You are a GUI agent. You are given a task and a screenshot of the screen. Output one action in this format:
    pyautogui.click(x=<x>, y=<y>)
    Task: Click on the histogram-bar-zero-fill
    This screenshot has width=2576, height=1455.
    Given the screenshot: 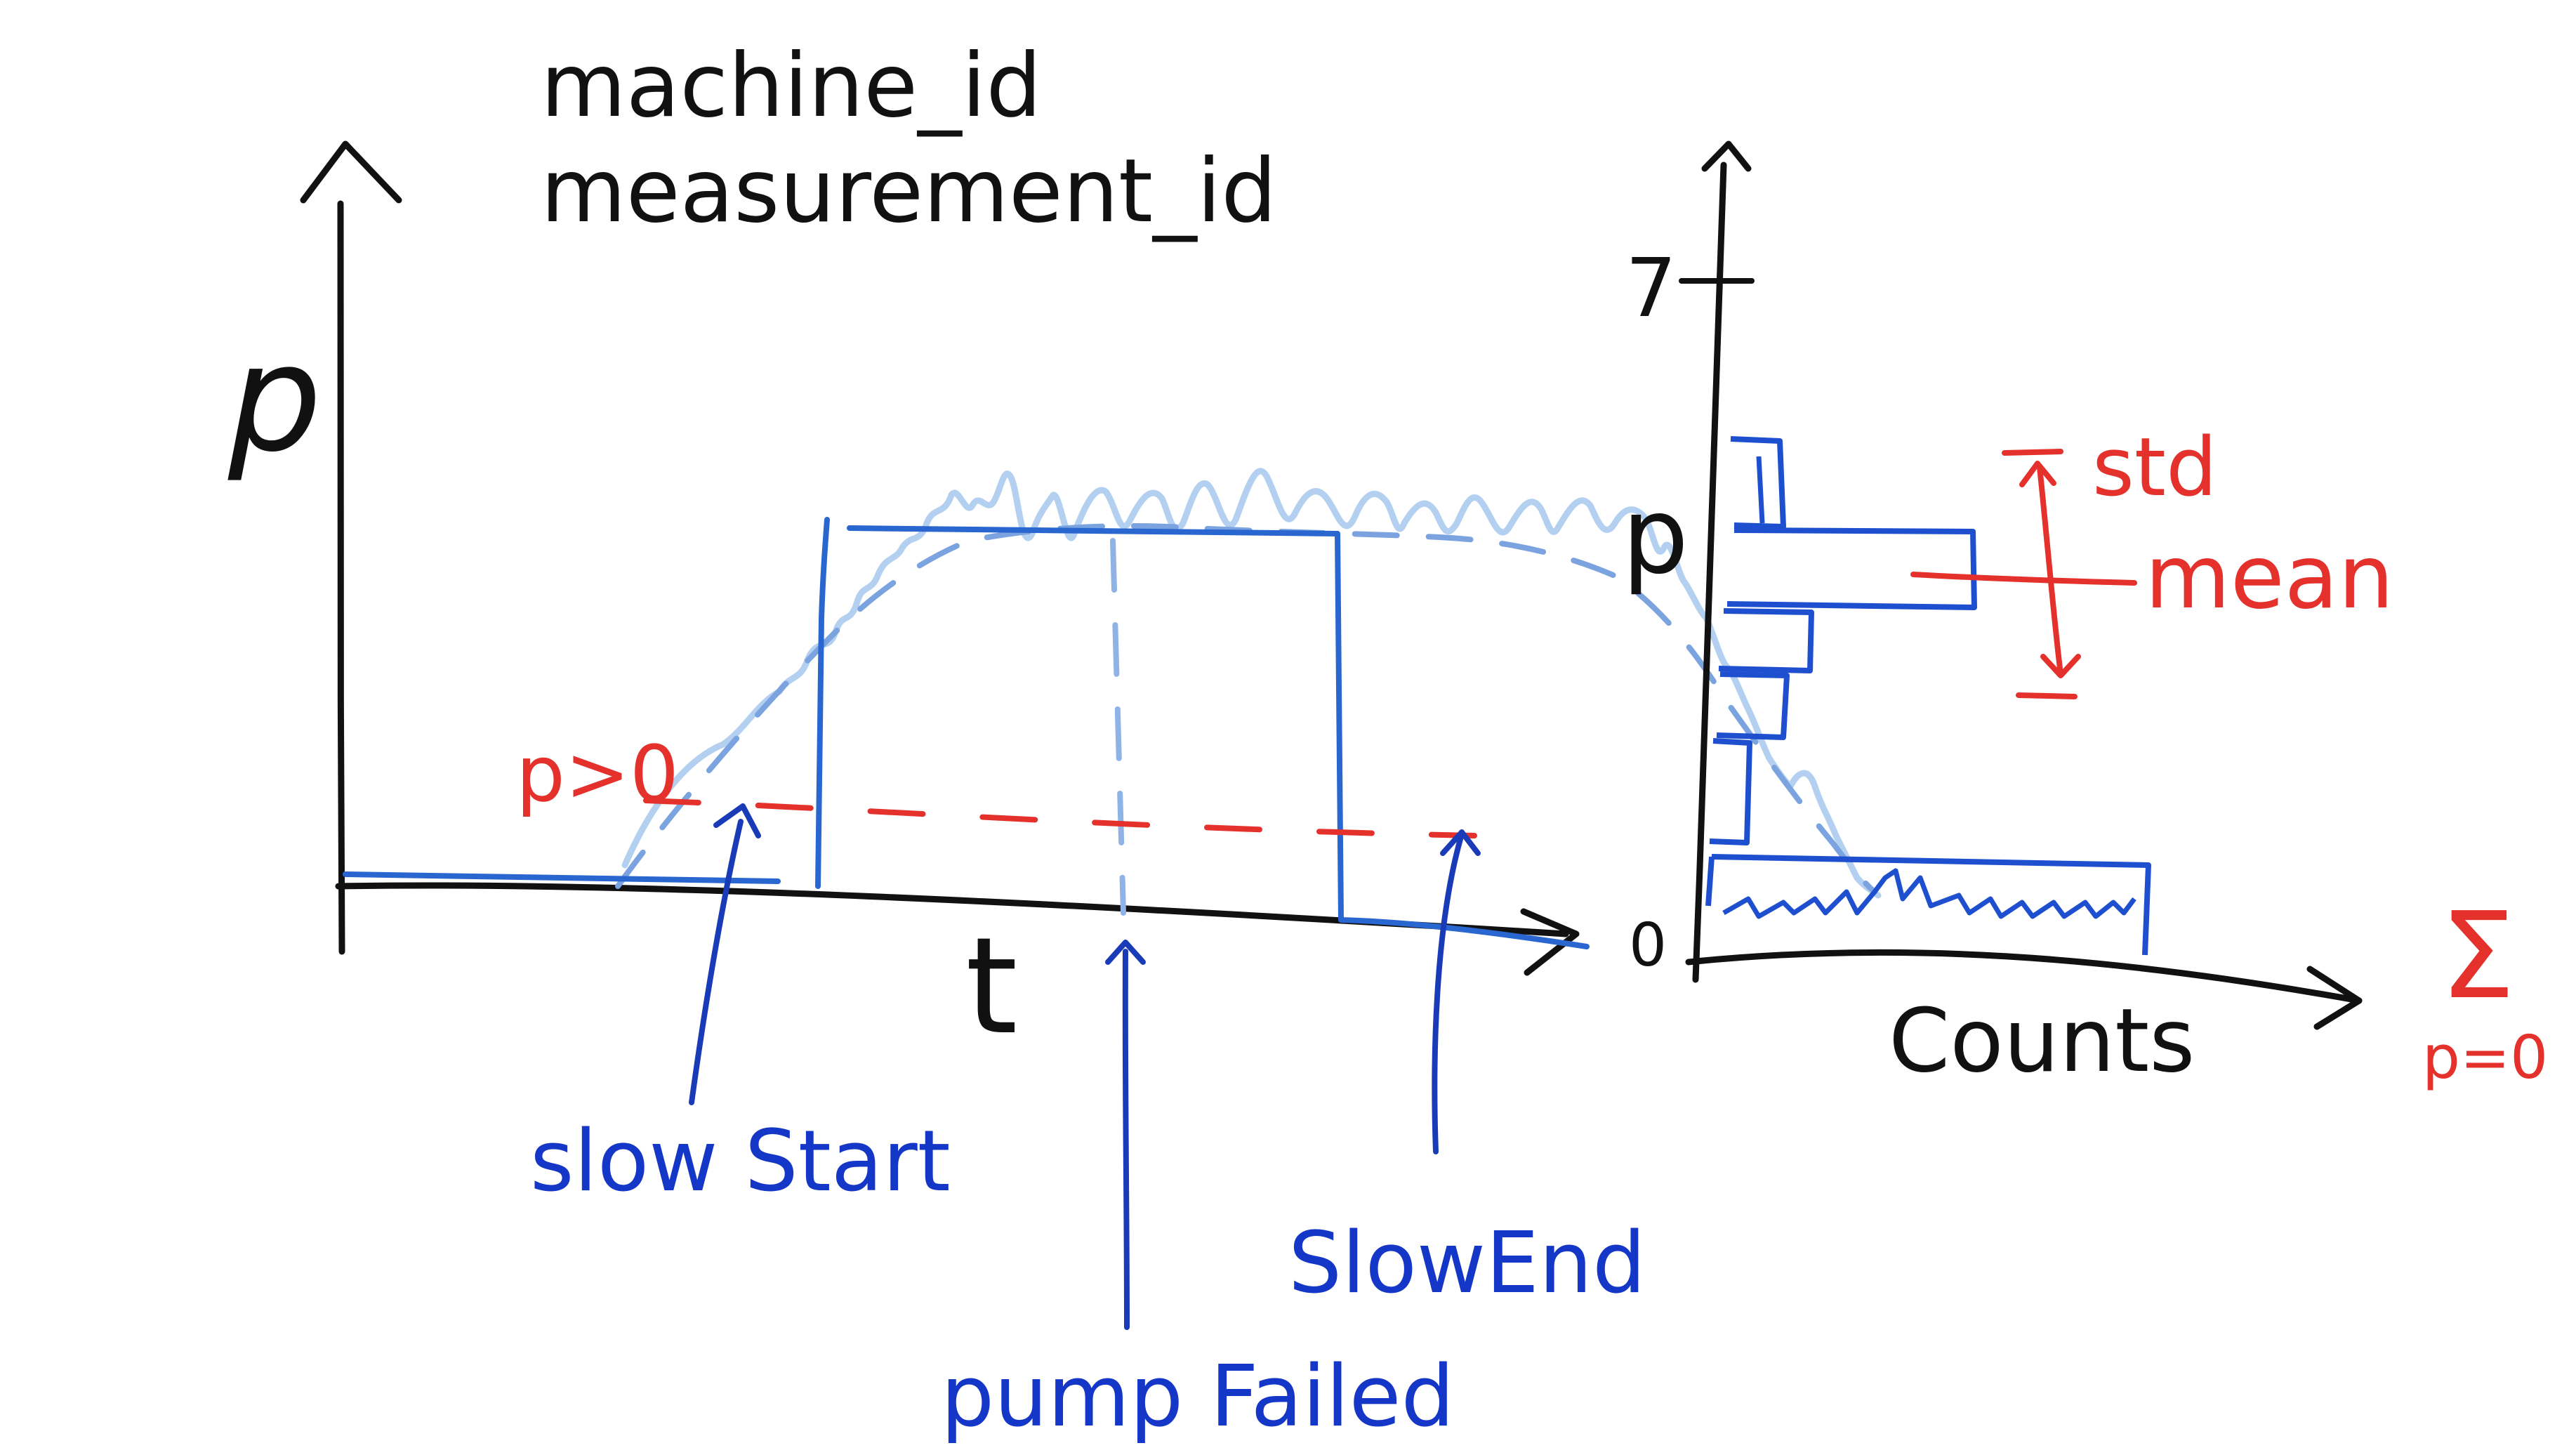 What is the action you would take?
    pyautogui.click(x=1929, y=893)
    